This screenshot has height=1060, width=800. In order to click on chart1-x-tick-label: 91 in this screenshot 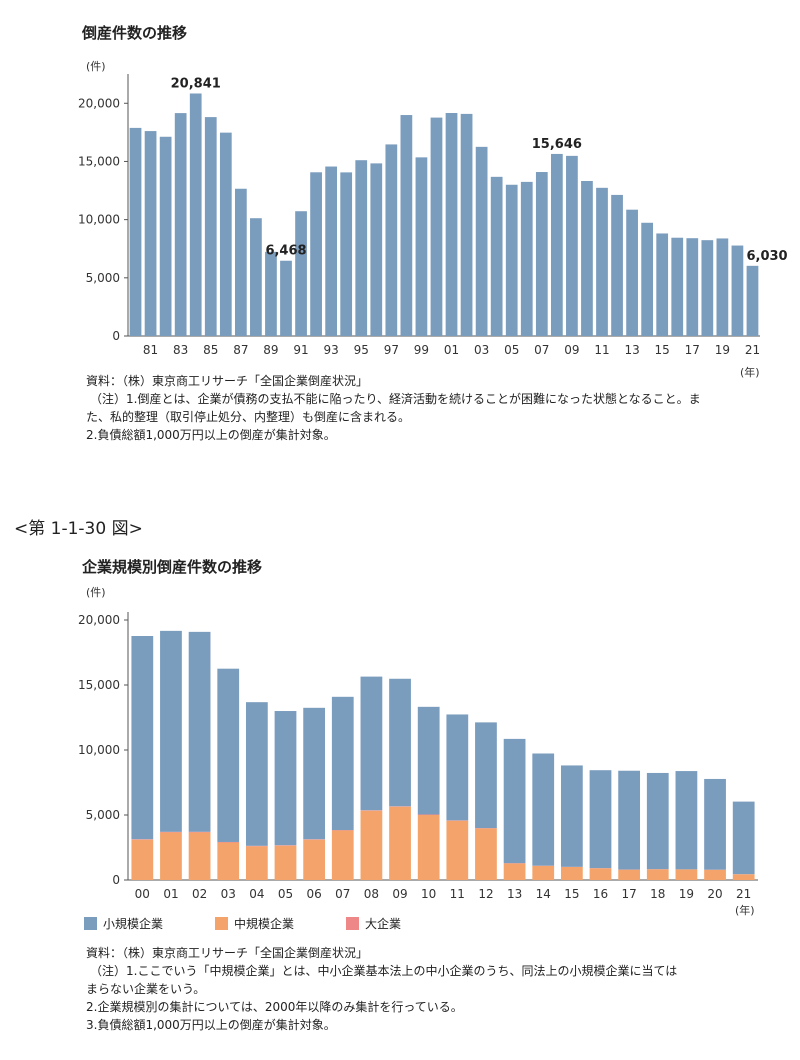, I will do `click(300, 350)`.